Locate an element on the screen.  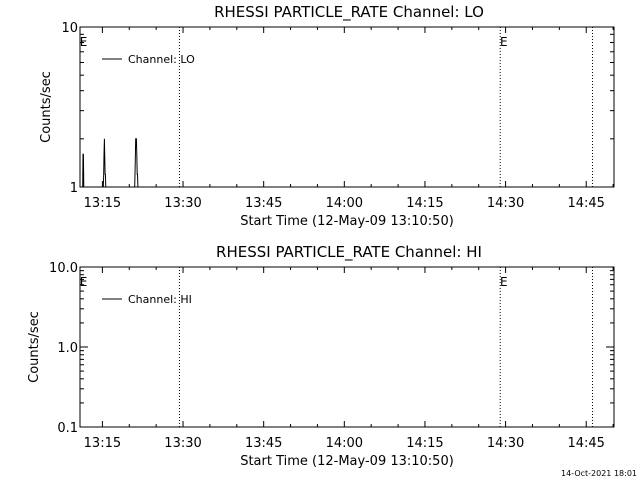
chart-title: RHESSI PARTICLE_RATE Channel: LO is located at coordinates (349, 12).